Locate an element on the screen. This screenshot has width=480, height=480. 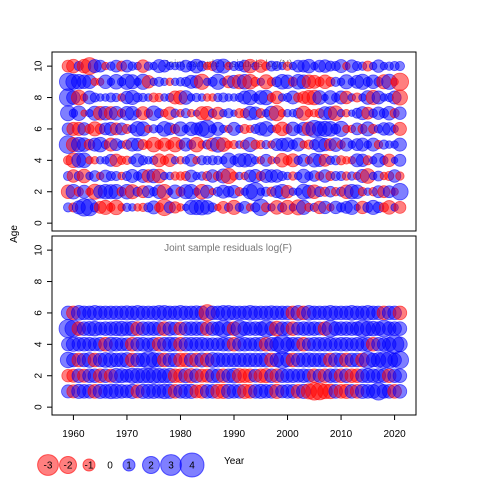
x-tick-label: 1980 is located at coordinates (180, 434).